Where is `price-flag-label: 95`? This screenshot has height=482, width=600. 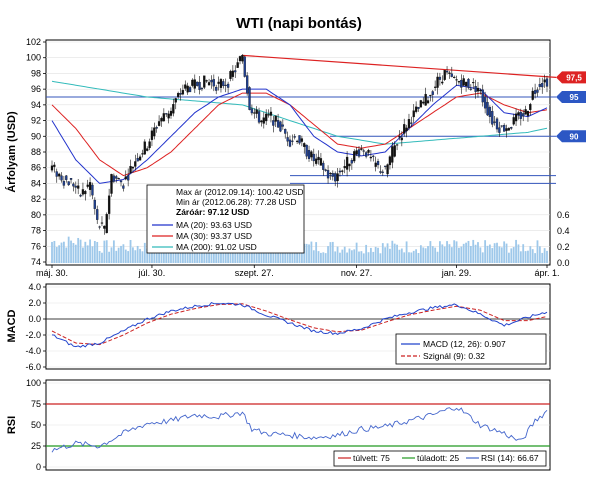
price-flag-label: 95 is located at coordinates (574, 97).